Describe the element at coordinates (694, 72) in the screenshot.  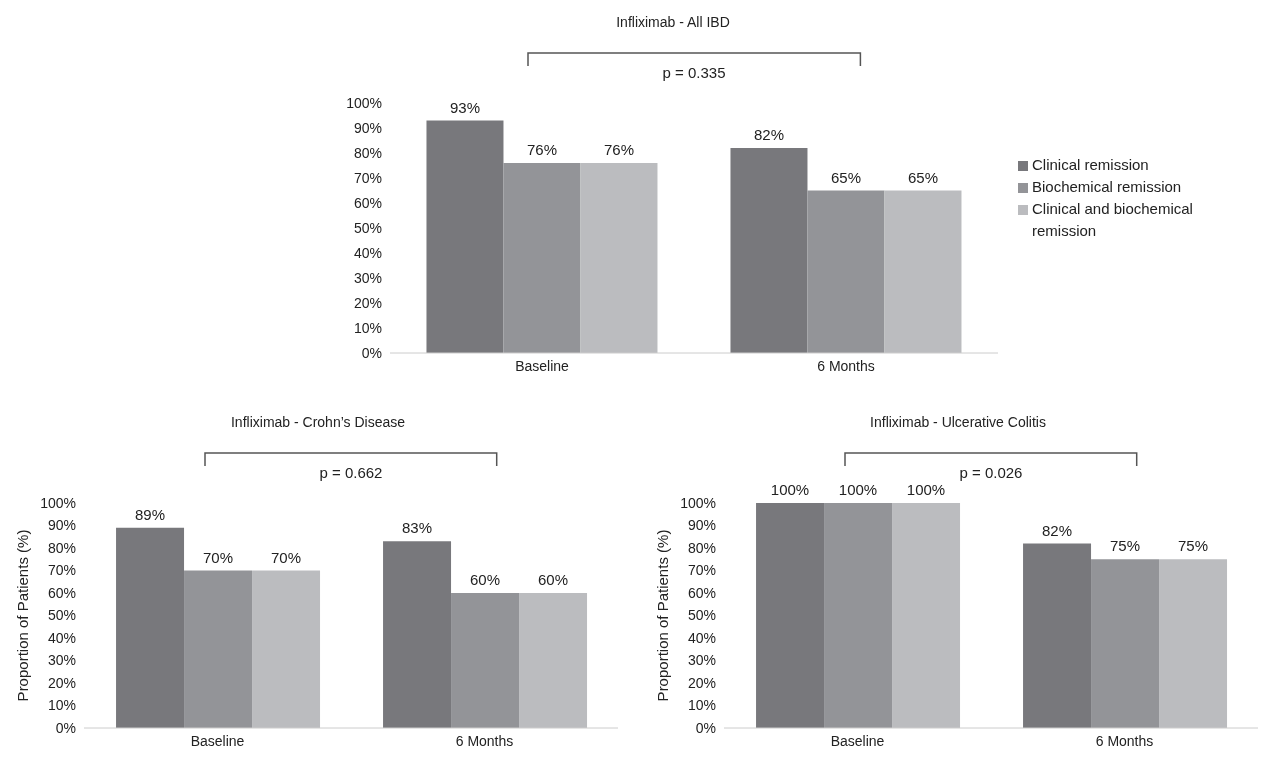
I see `text: p = 0.335` at that location.